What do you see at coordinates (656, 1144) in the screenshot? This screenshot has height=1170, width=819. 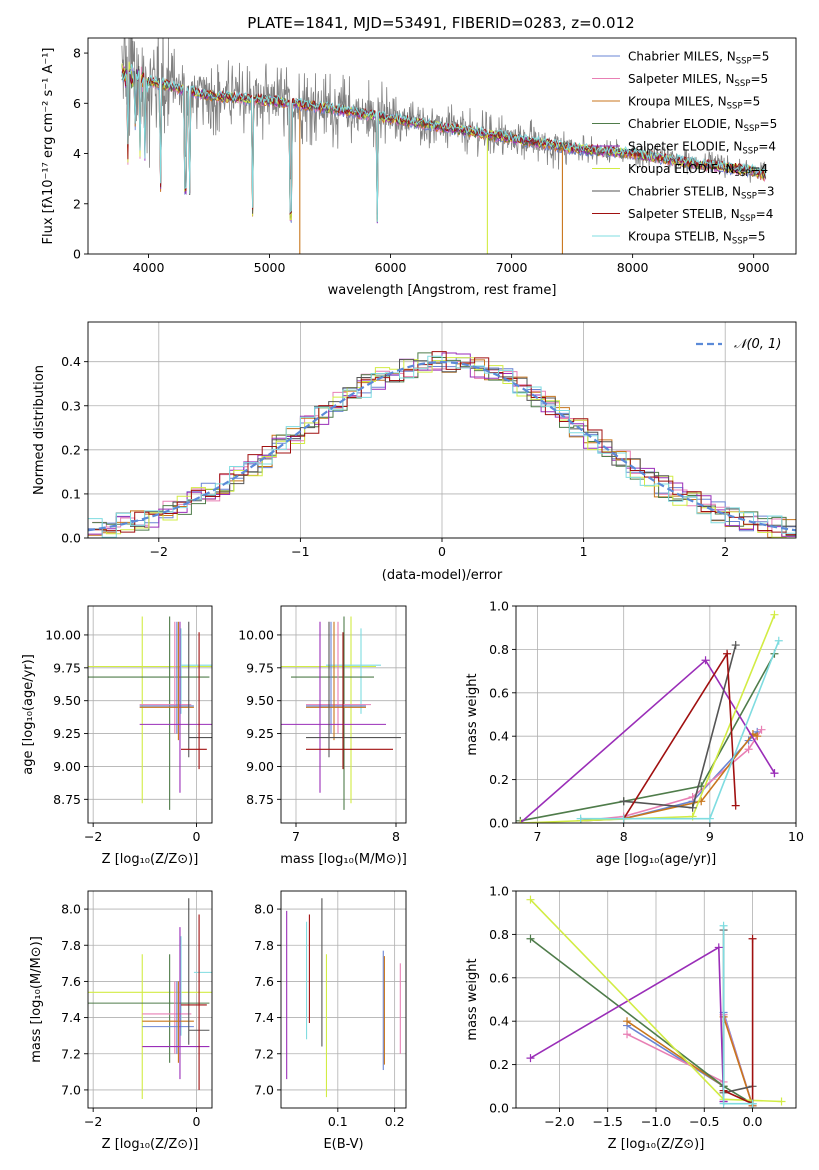 I see `x-axis-label: Z [log₁₀(Z/Z⊙)]` at bounding box center [656, 1144].